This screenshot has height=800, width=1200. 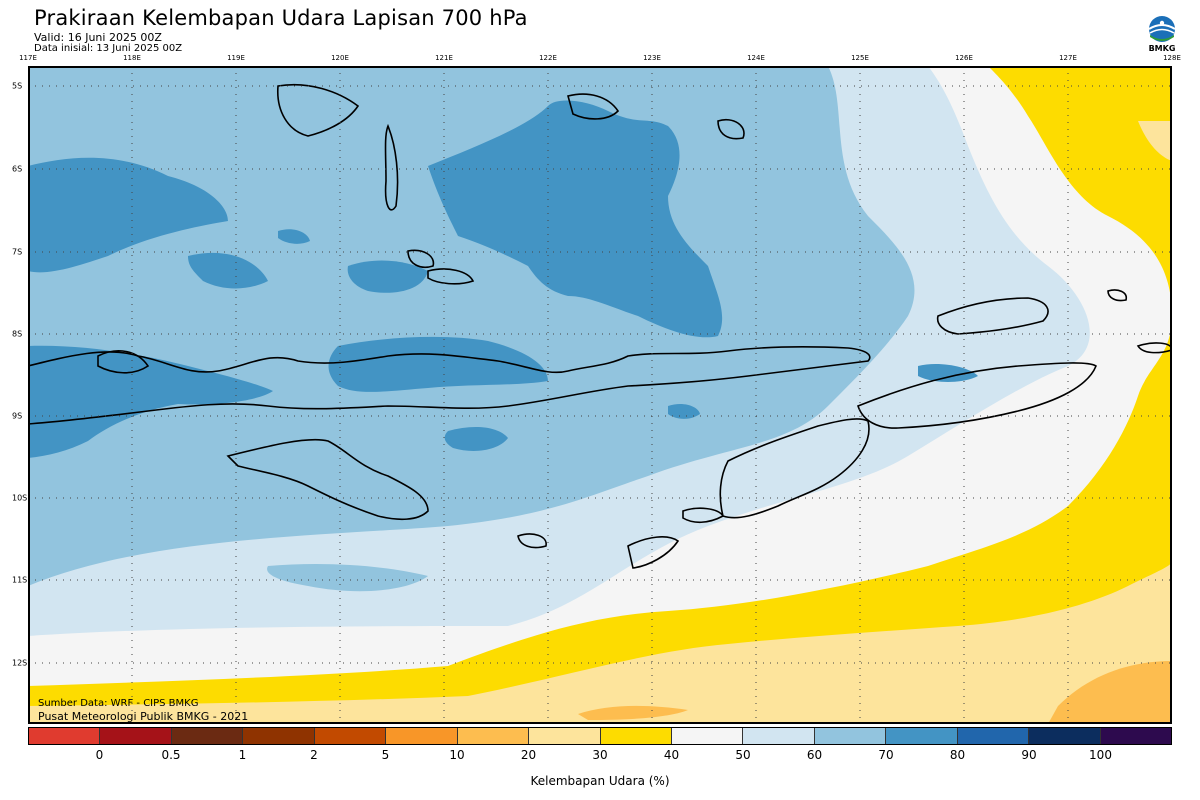 I want to click on colorbar-tick-label: 2, so click(x=314, y=755).